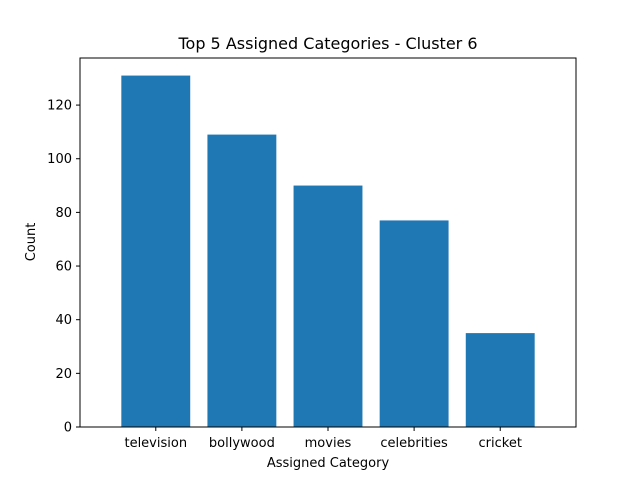  Describe the element at coordinates (59, 106) in the screenshot. I see `y-tick-label: 120` at that location.